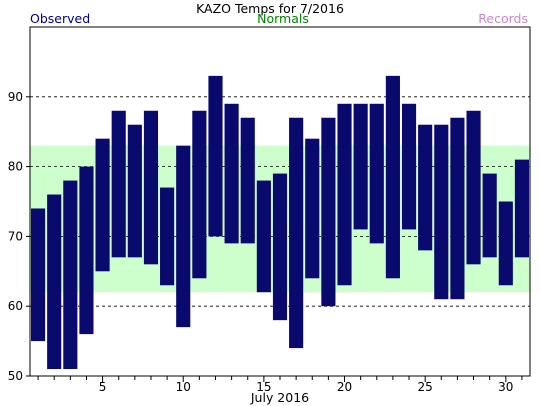 This screenshot has width=540, height=406. I want to click on x-axis-label: July 2016, so click(279, 397).